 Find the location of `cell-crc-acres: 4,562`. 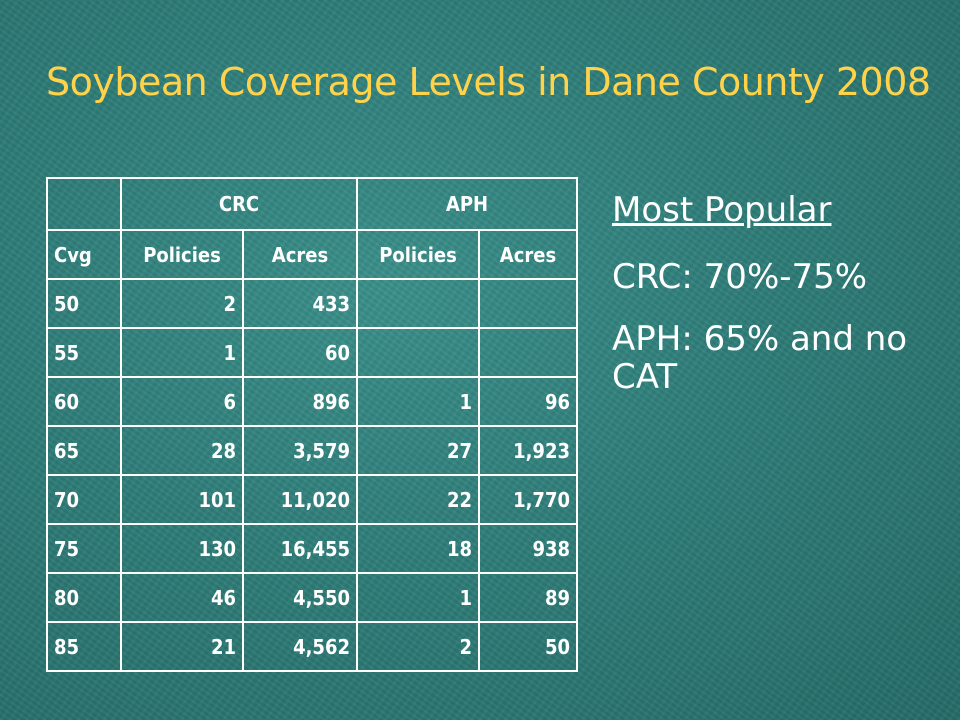

cell-crc-acres: 4,562 is located at coordinates (300, 646).